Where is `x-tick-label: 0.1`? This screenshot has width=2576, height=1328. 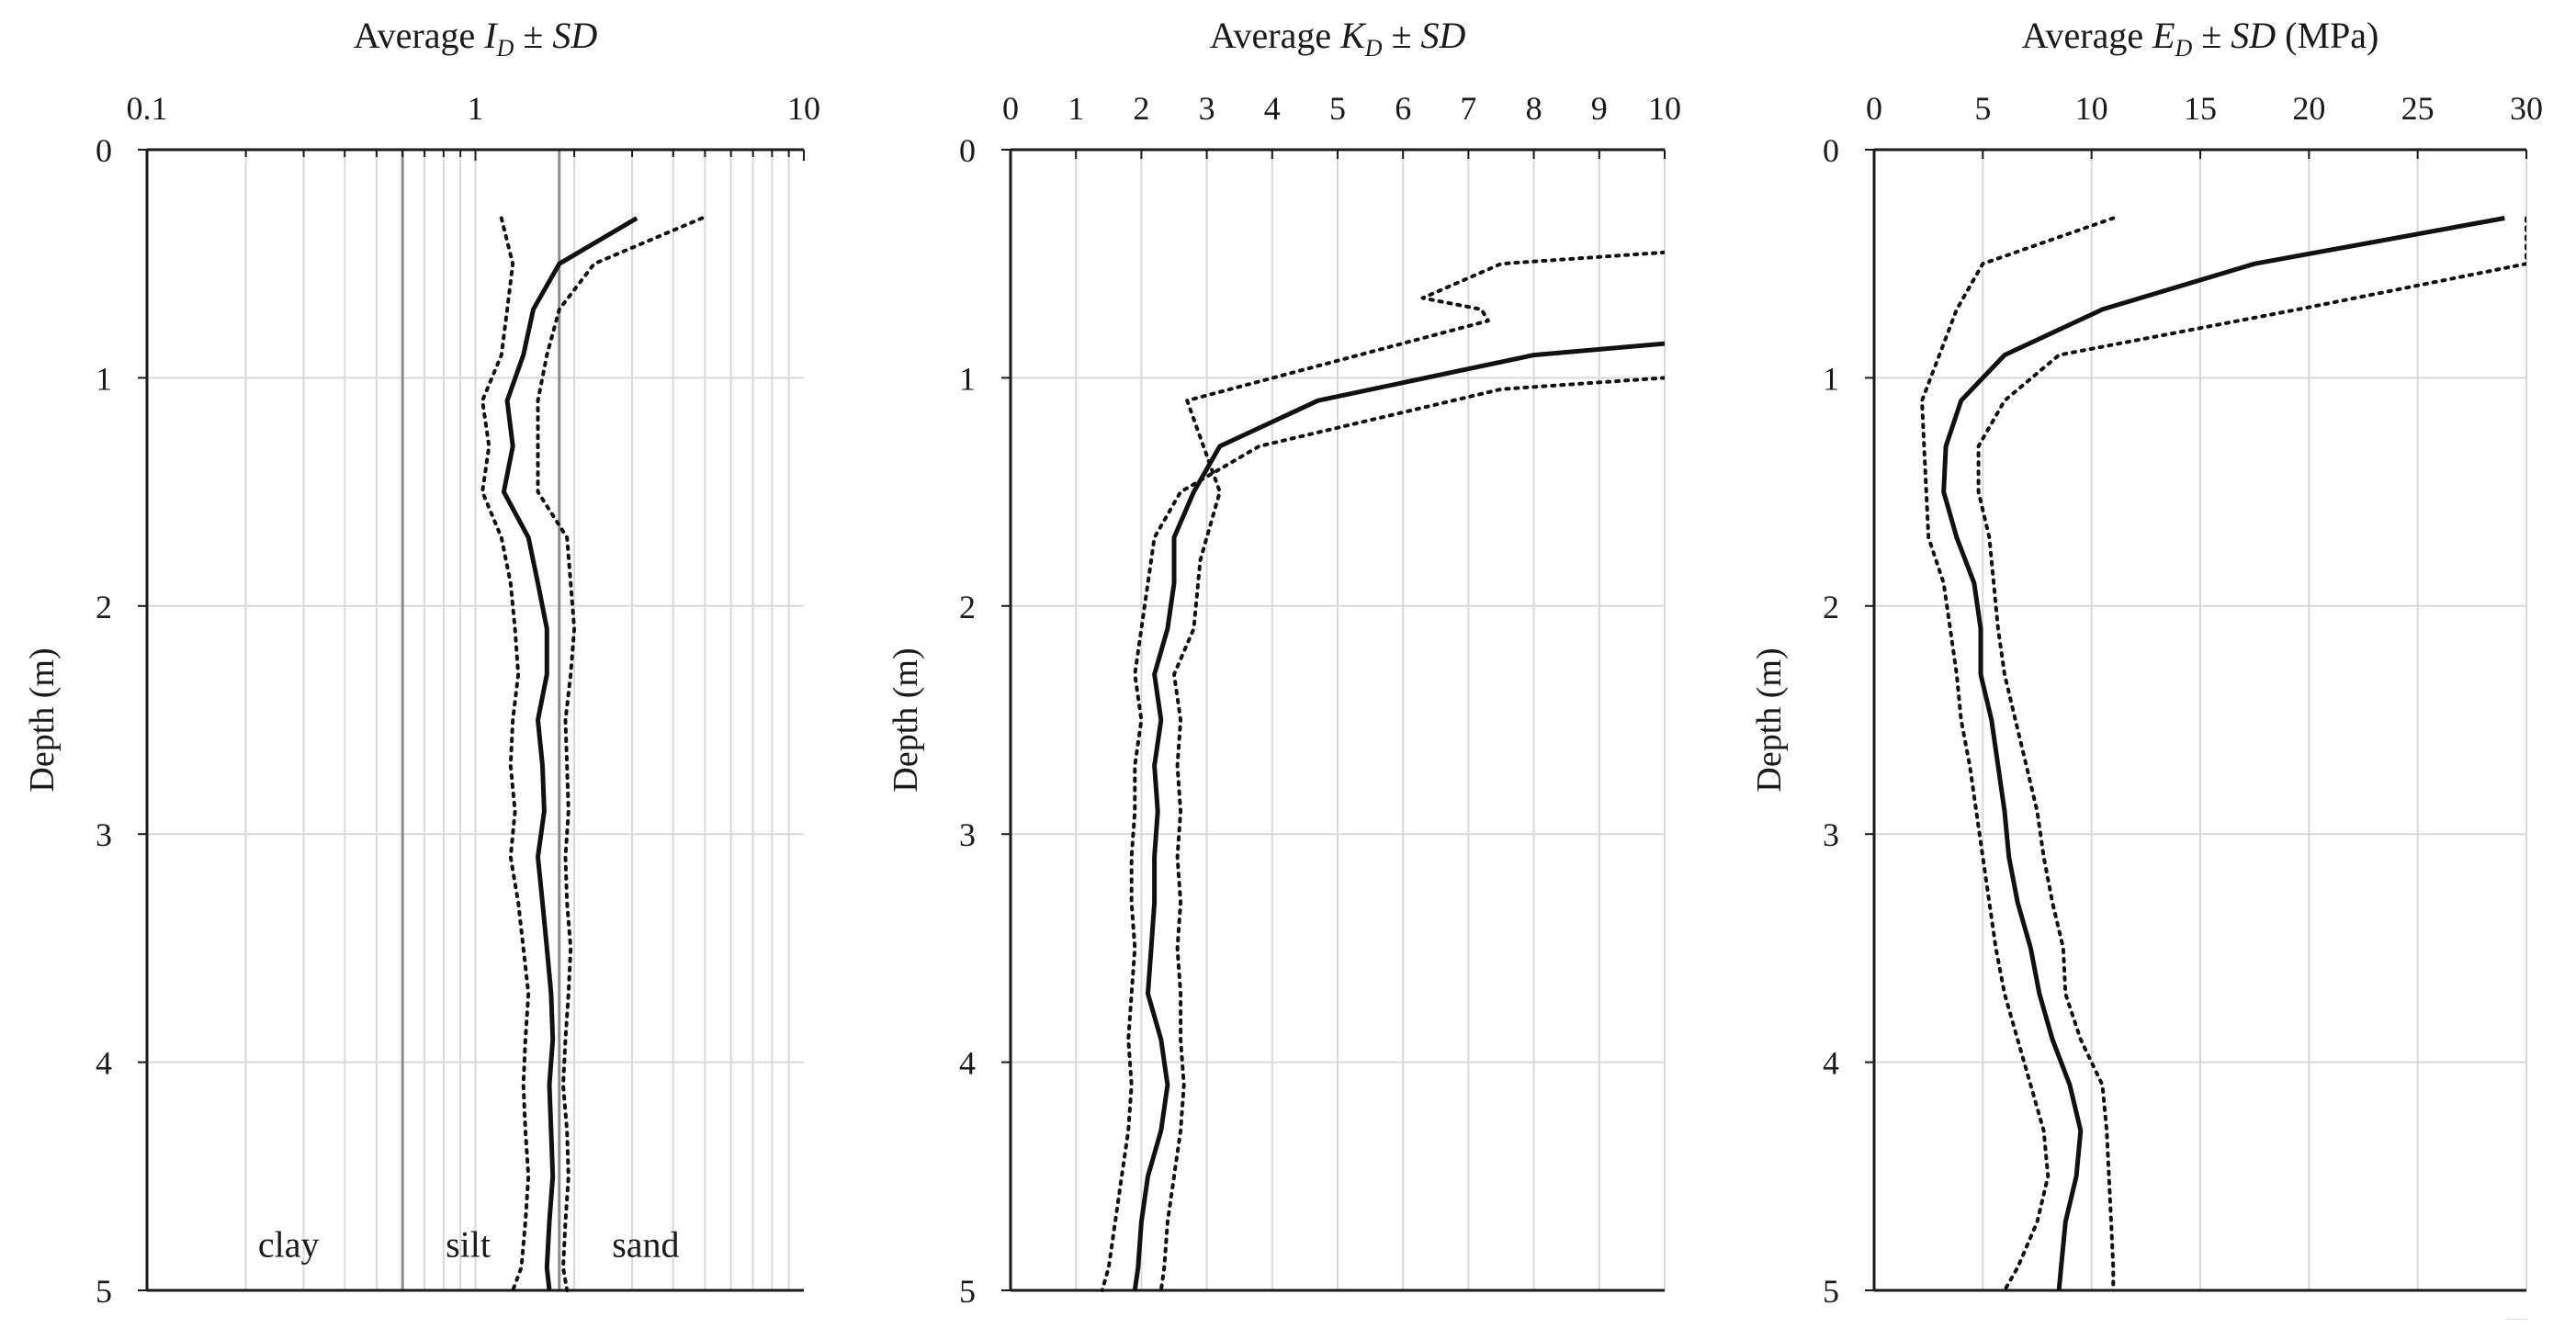 x-tick-label: 0.1 is located at coordinates (147, 108).